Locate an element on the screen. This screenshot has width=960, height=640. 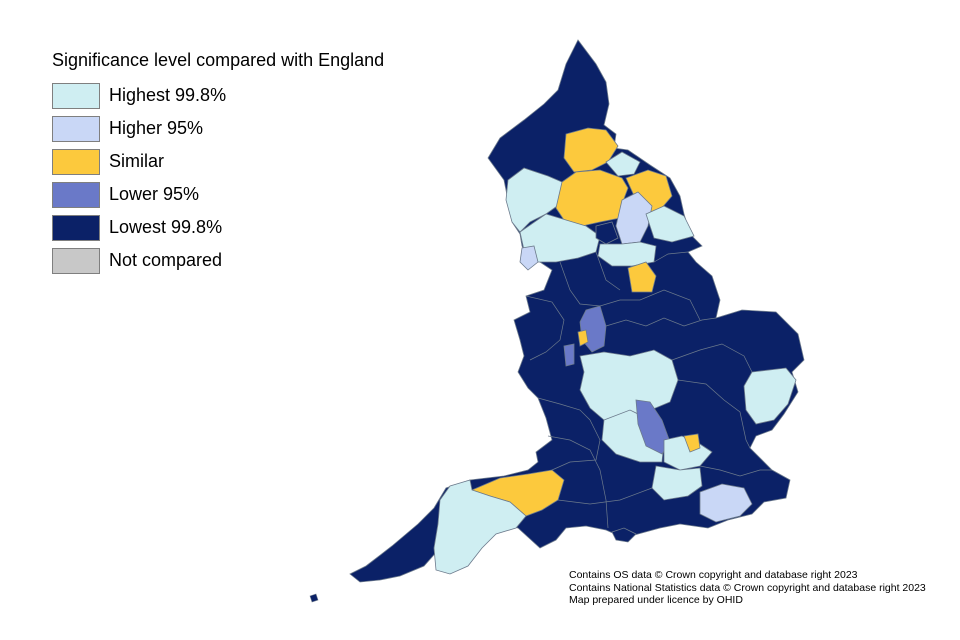
region-hampshire is located at coordinates (677, 483).